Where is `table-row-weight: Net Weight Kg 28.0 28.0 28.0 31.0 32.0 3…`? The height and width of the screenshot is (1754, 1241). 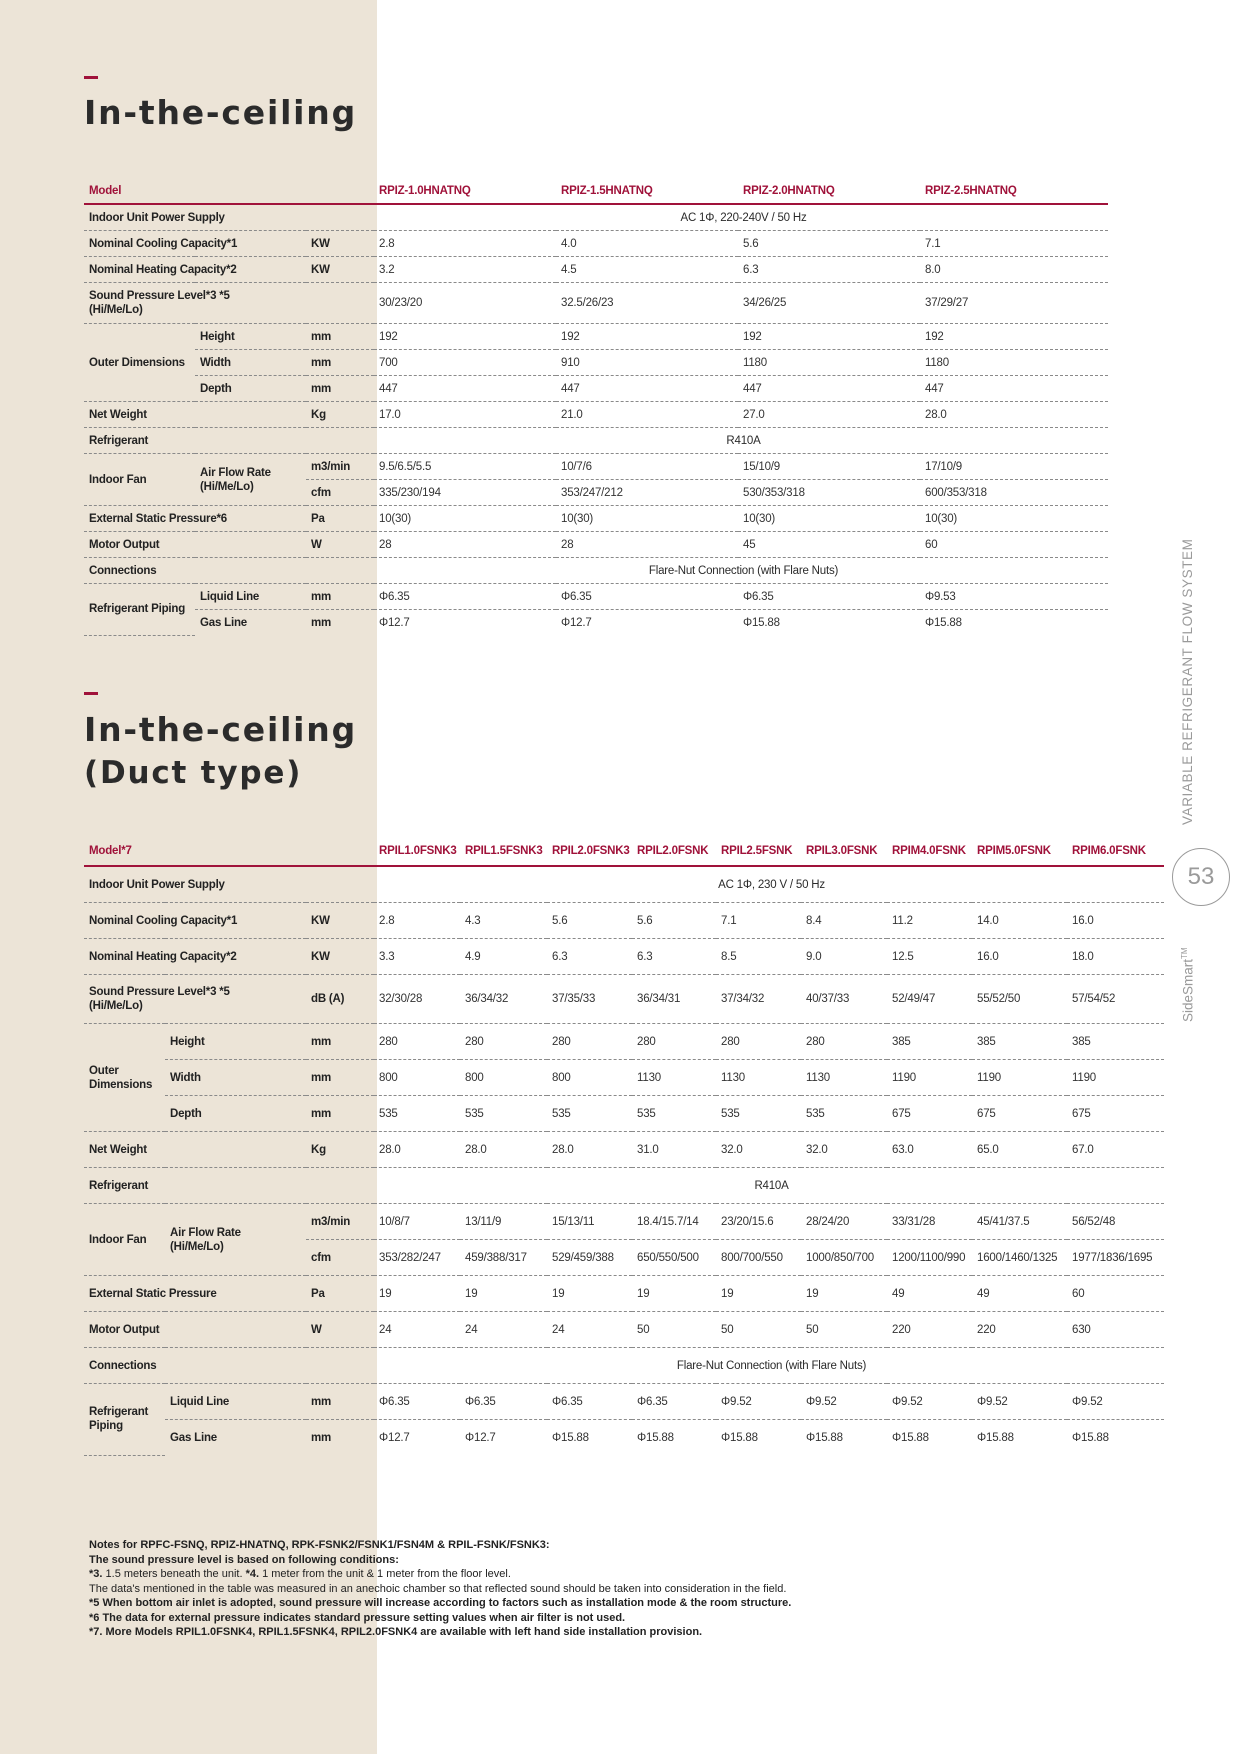 table-row-weight: Net Weight Kg 28.0 28.0 28.0 31.0 32.0 3… is located at coordinates (624, 1149).